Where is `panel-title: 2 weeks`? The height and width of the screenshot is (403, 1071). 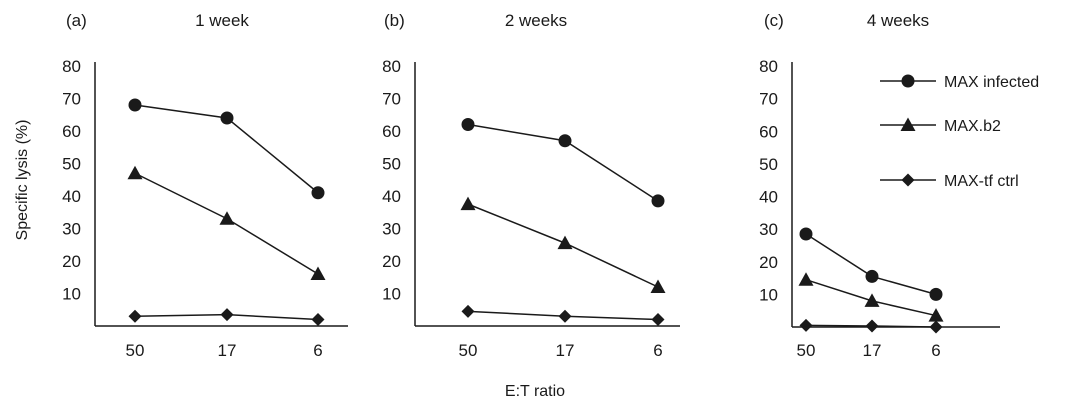
panel-title: 2 weeks is located at coordinates (536, 20).